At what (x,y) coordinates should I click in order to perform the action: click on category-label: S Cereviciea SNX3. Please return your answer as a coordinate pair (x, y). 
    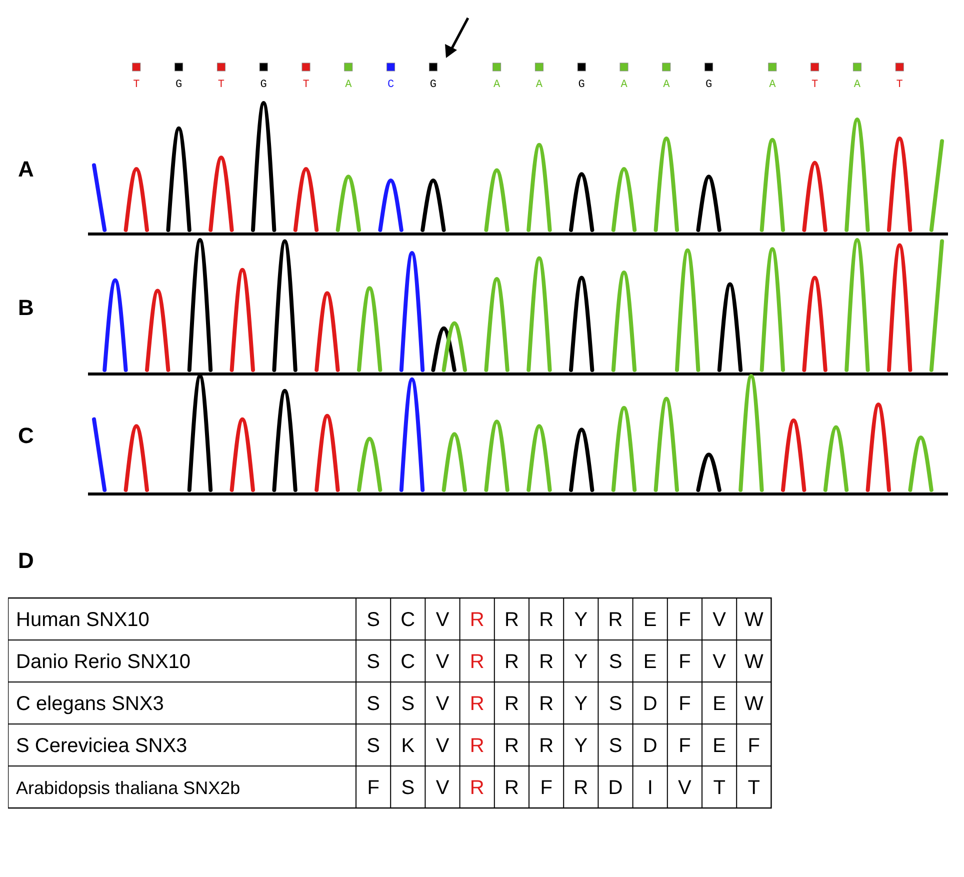
    Looking at the image, I should click on (102, 746).